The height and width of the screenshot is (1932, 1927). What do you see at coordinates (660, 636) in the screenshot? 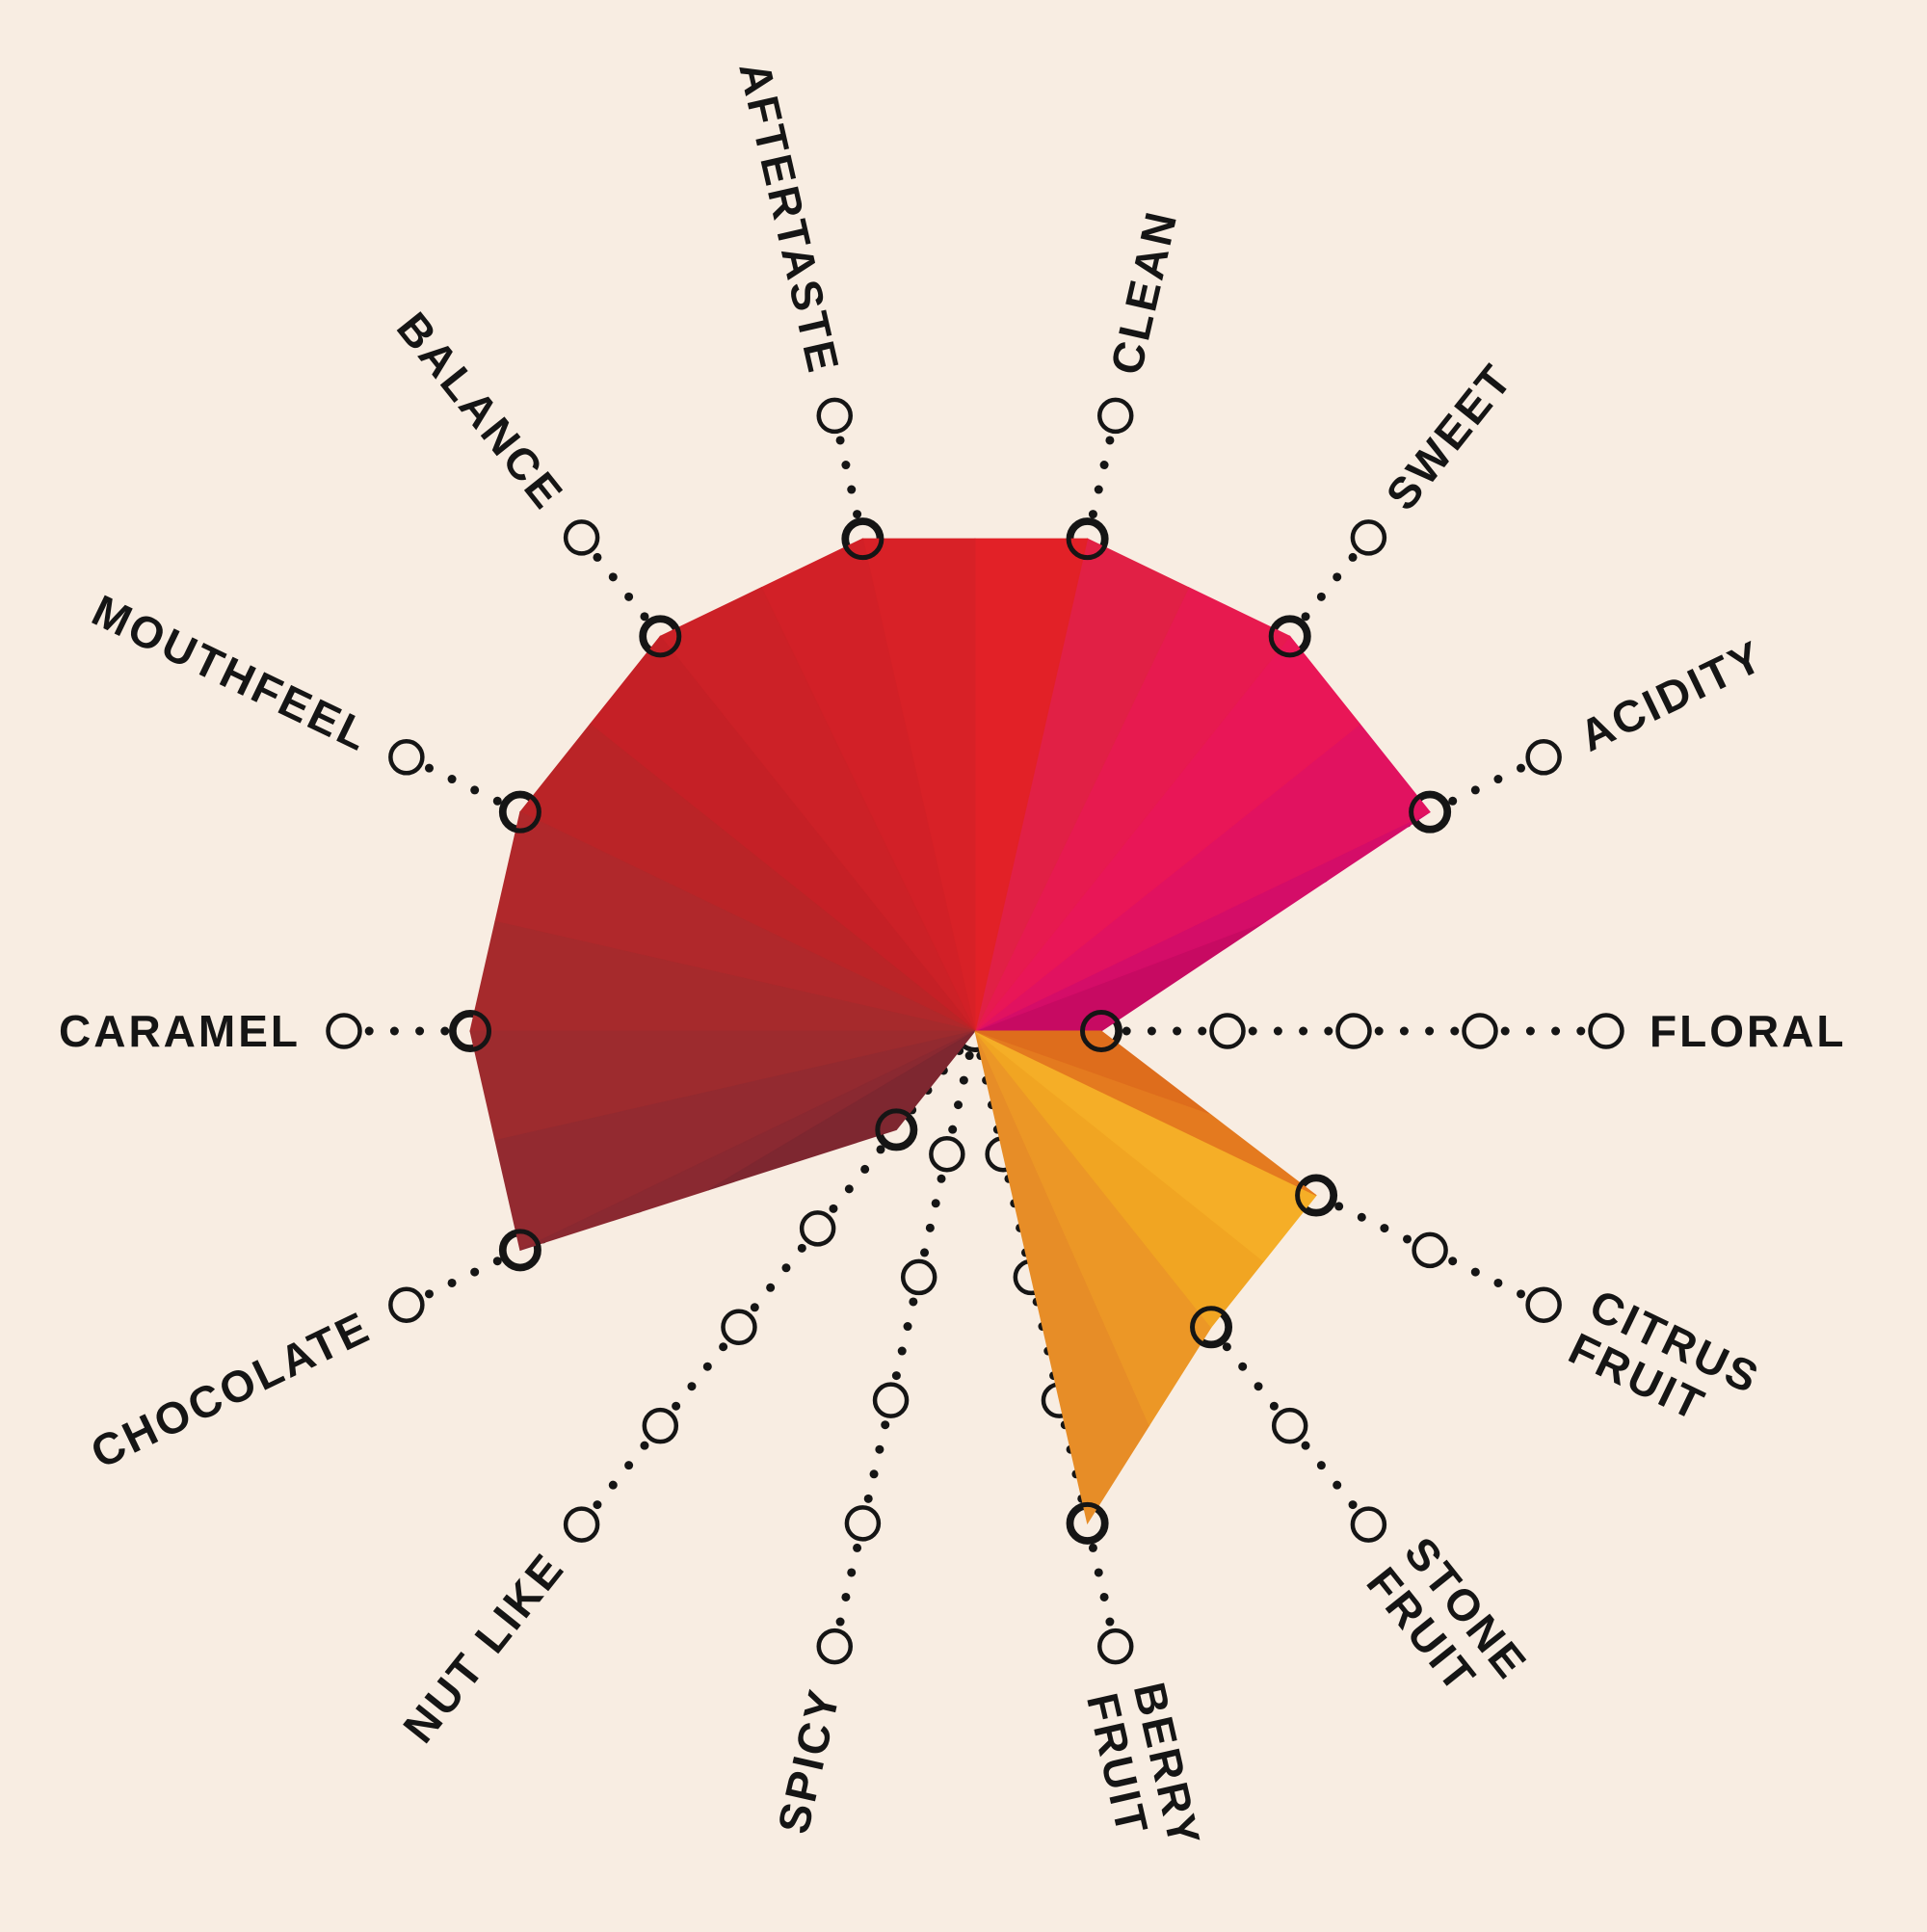
I see `value-circle-balance` at bounding box center [660, 636].